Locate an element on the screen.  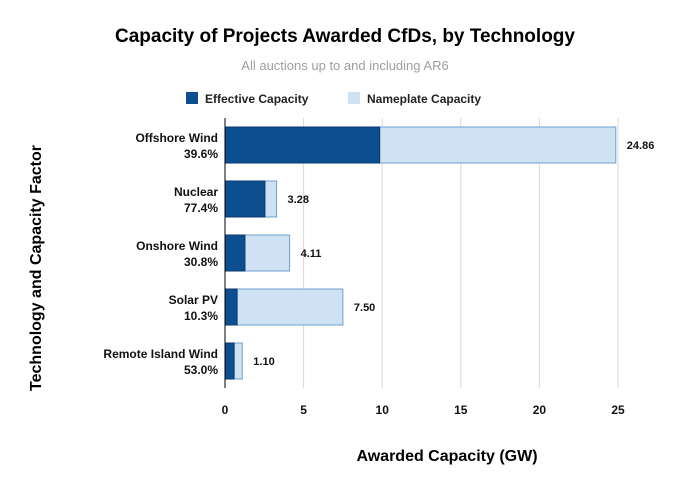
category-factor-nuclear: 77.4% is located at coordinates (201, 208).